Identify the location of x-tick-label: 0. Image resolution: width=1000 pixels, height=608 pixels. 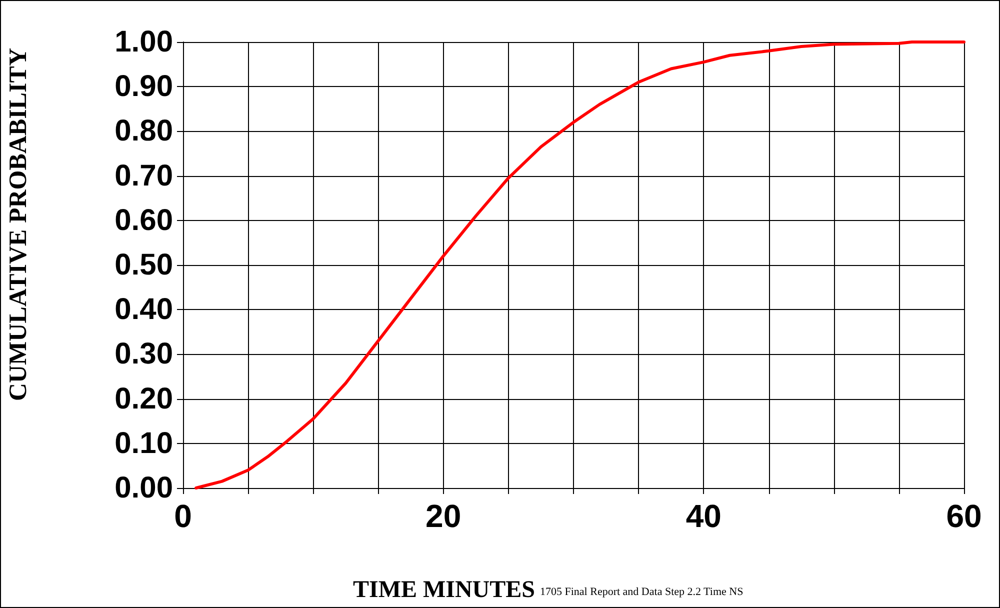
(183, 516).